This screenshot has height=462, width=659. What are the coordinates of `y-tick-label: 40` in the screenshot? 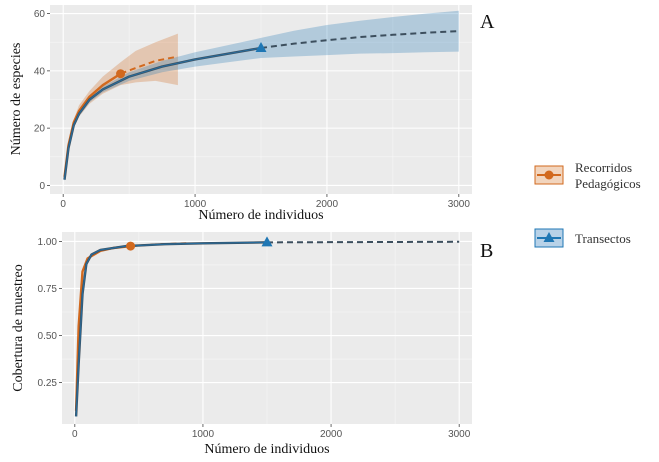 It's located at (40, 71).